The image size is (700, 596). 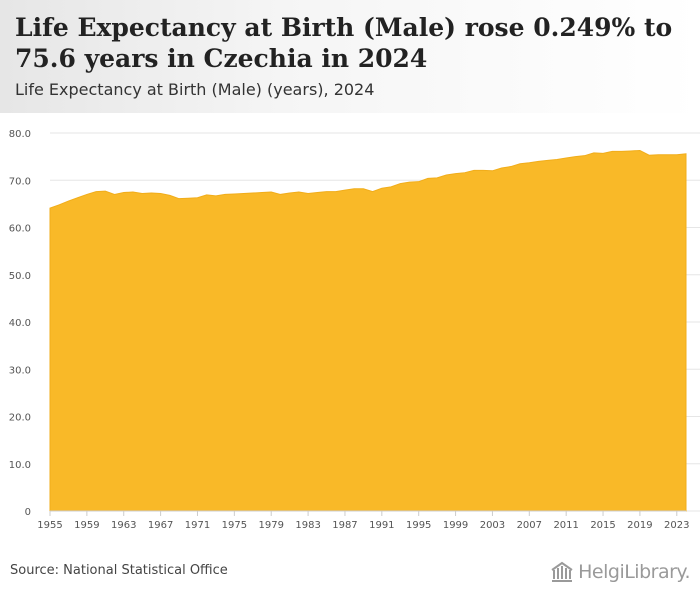 I want to click on logo-text: HelgiLibrary., so click(x=634, y=572).